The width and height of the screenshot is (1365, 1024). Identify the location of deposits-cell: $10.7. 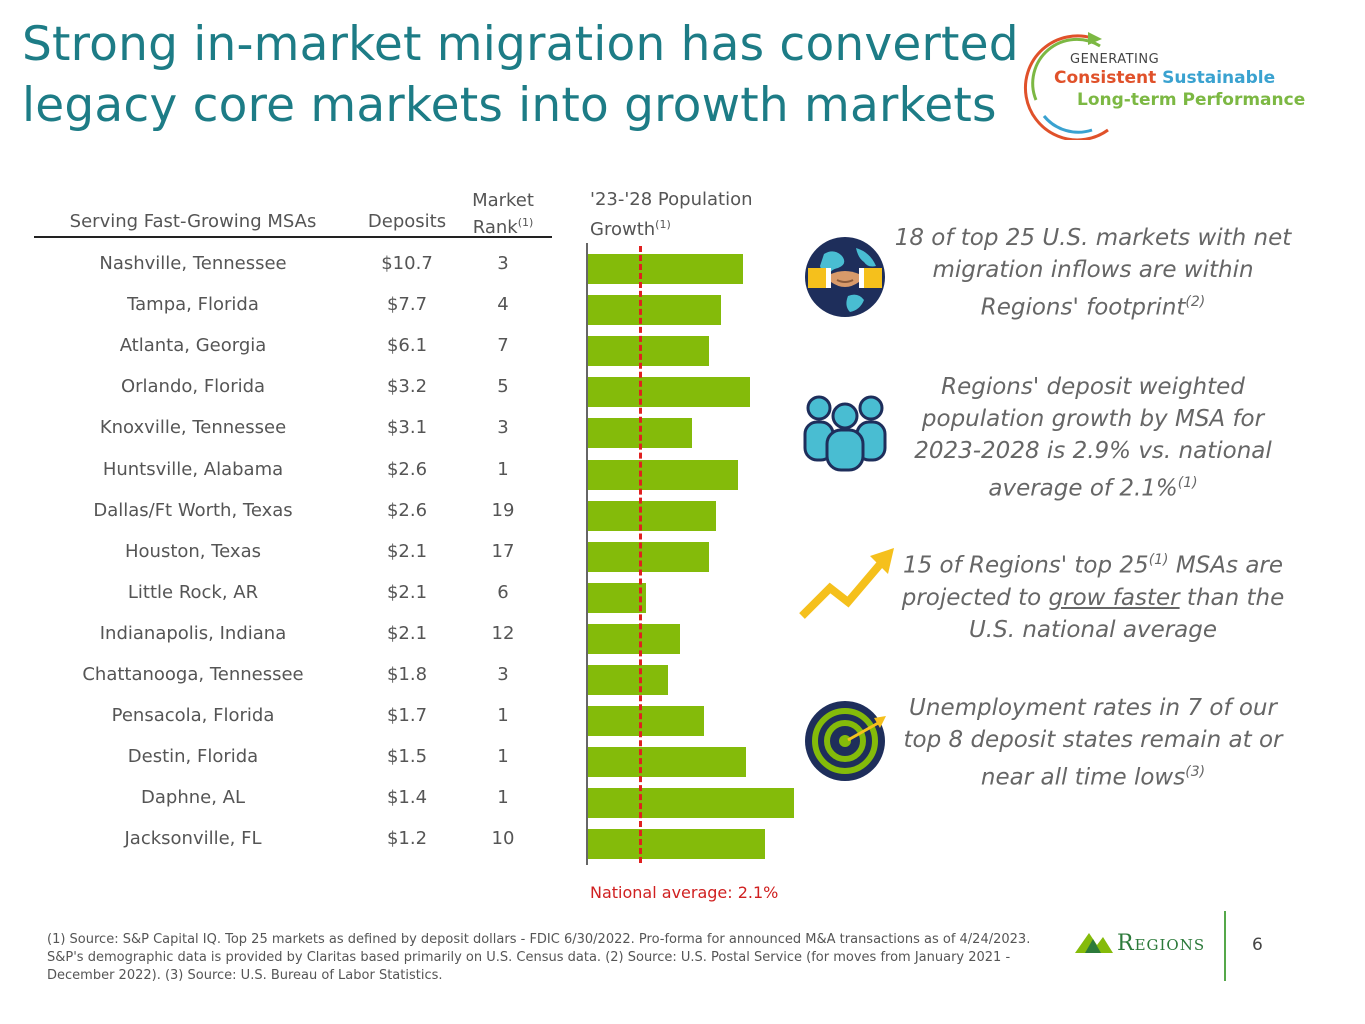
(407, 263).